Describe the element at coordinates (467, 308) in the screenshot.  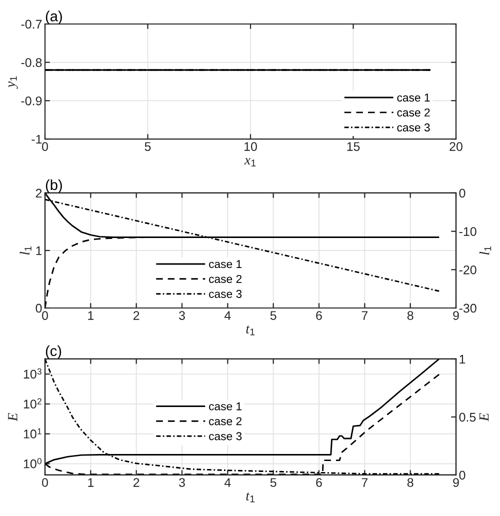
I see `y2-tick-label: -30` at that location.